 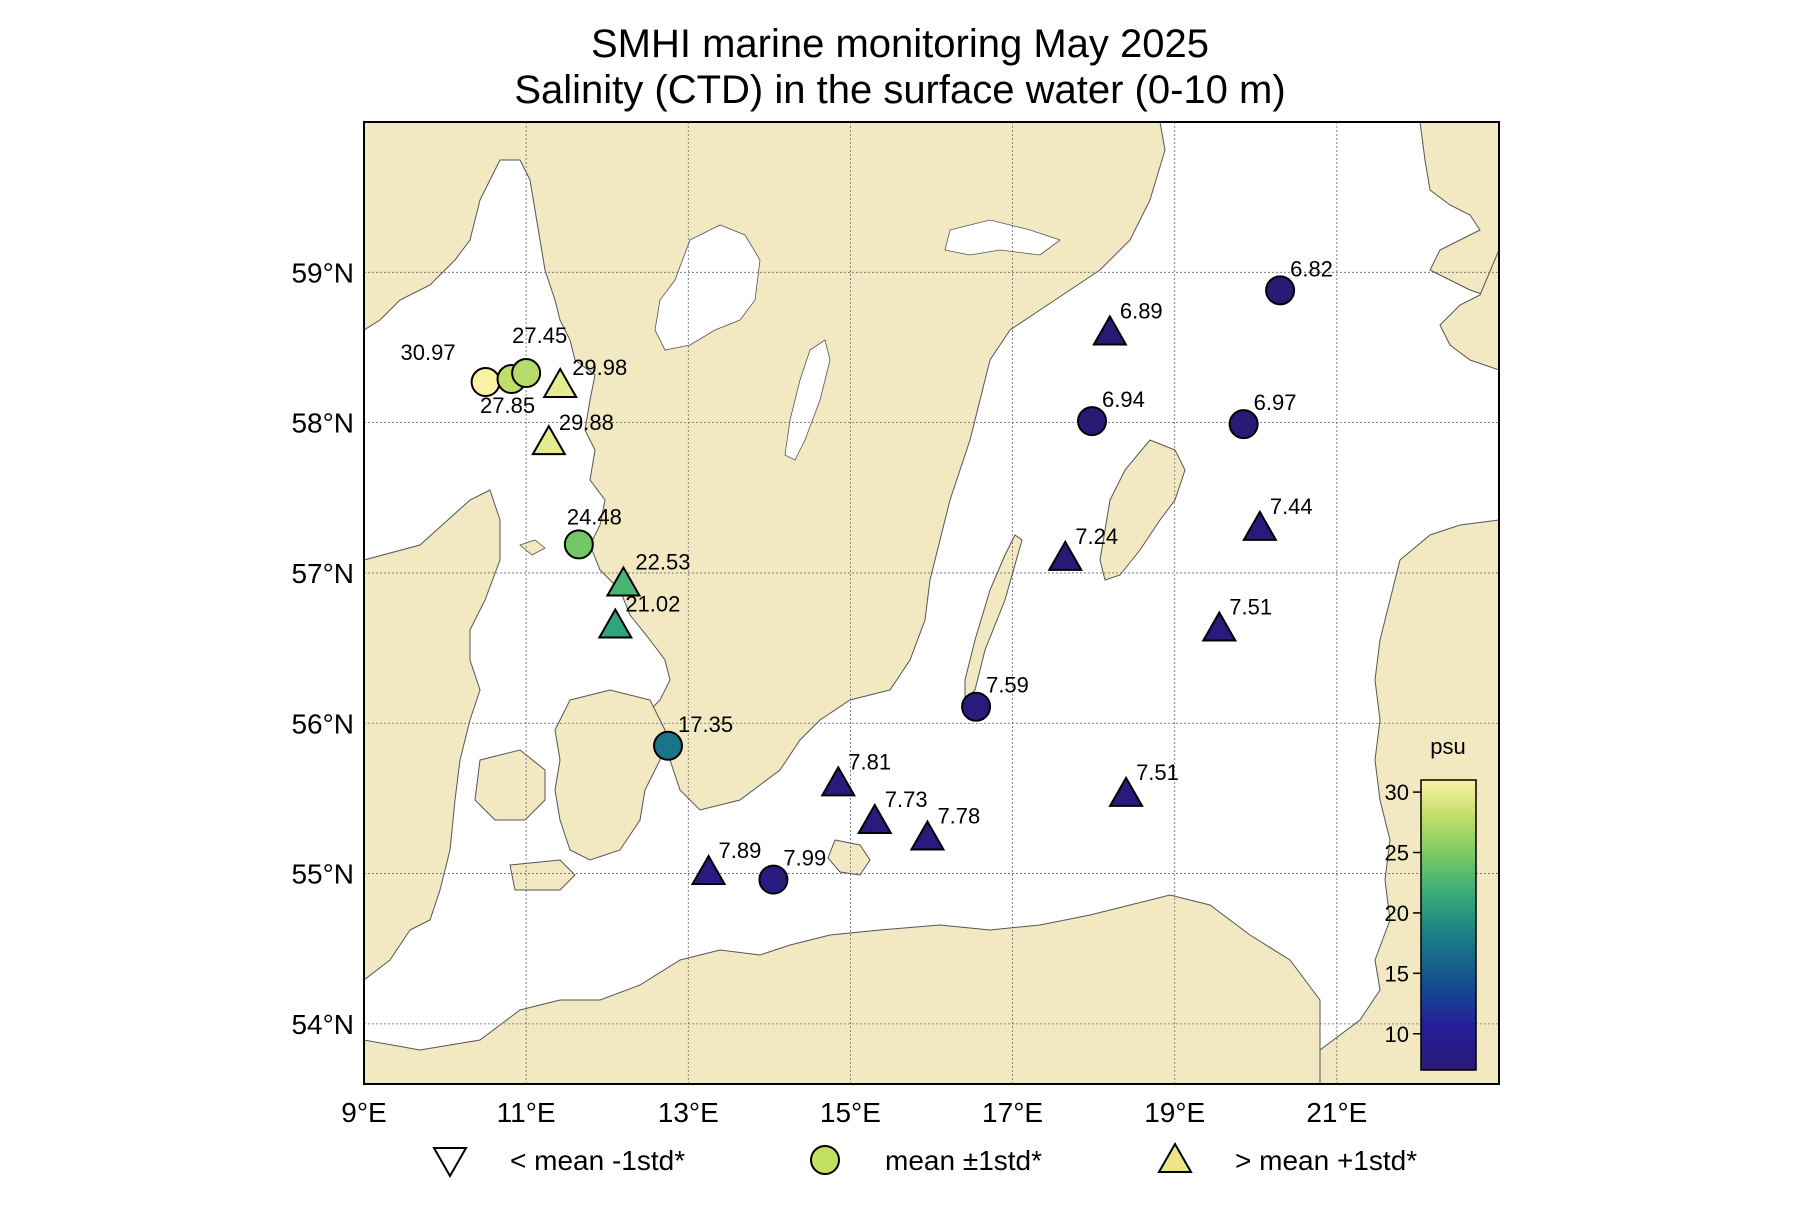 I want to click on legend-item: < mean -1std*, so click(x=558, y=1162).